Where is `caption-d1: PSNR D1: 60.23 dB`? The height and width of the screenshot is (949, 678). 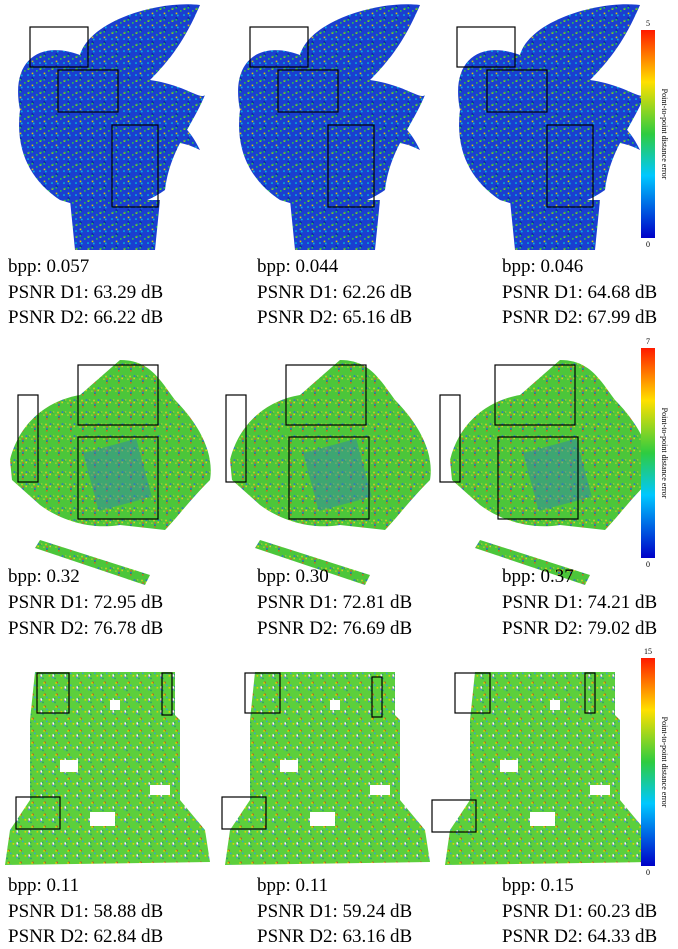 caption-d1: PSNR D1: 60.23 dB is located at coordinates (579, 911).